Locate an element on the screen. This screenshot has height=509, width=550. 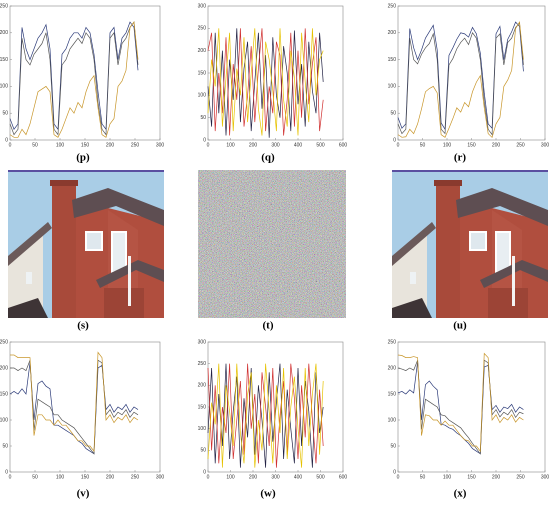
caption: (x) is located at coordinates (460, 494).